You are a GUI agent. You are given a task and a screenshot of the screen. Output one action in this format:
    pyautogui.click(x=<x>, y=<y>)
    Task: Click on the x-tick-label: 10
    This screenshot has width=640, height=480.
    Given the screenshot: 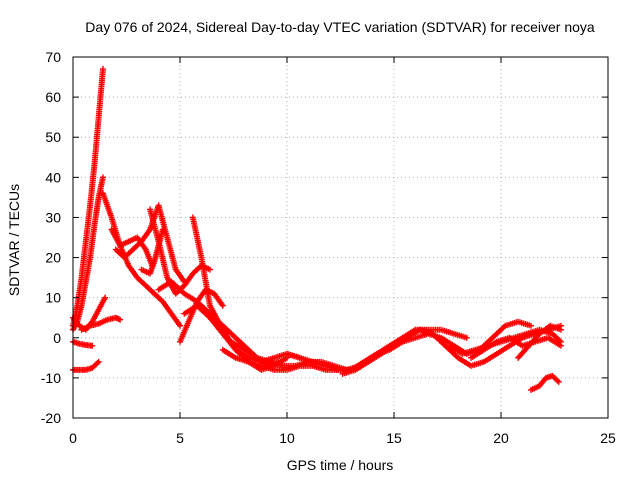 What is the action you would take?
    pyautogui.click(x=287, y=438)
    